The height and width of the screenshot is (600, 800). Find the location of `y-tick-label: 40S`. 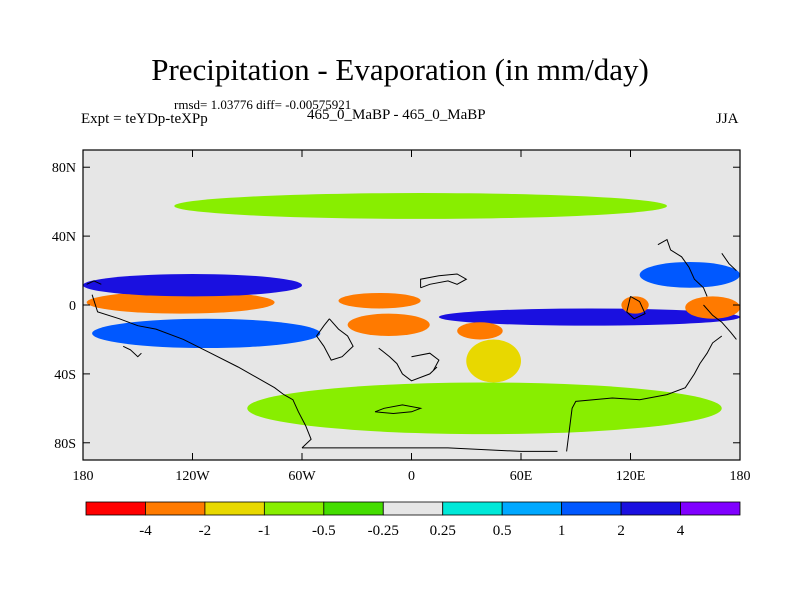

y-tick-label: 40S is located at coordinates (65, 375).